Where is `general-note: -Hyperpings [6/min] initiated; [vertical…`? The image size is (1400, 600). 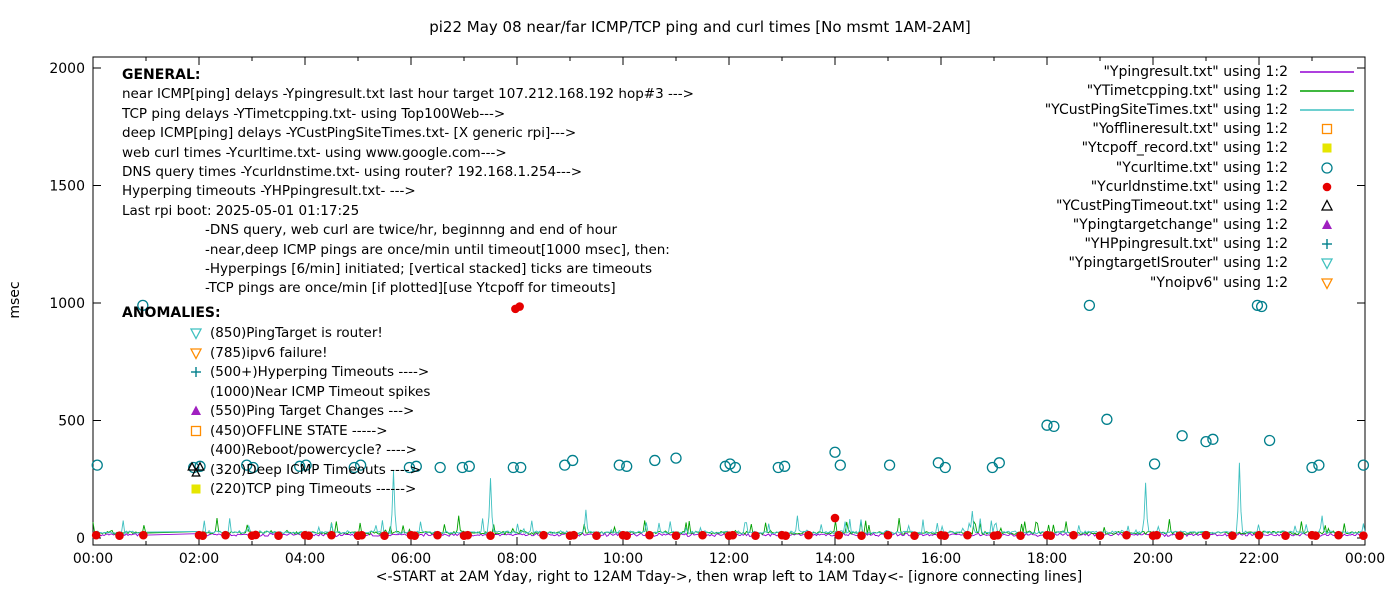 general-note: -Hyperpings [6/min] initiated; [vertical… is located at coordinates (429, 269).